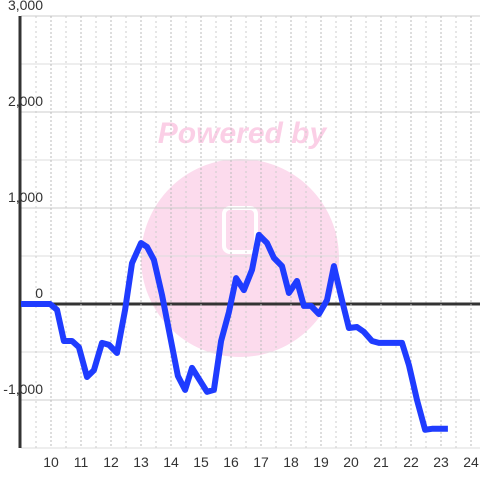 Image resolution: width=480 pixels, height=480 pixels. I want to click on x-tick-label: 24, so click(471, 462).